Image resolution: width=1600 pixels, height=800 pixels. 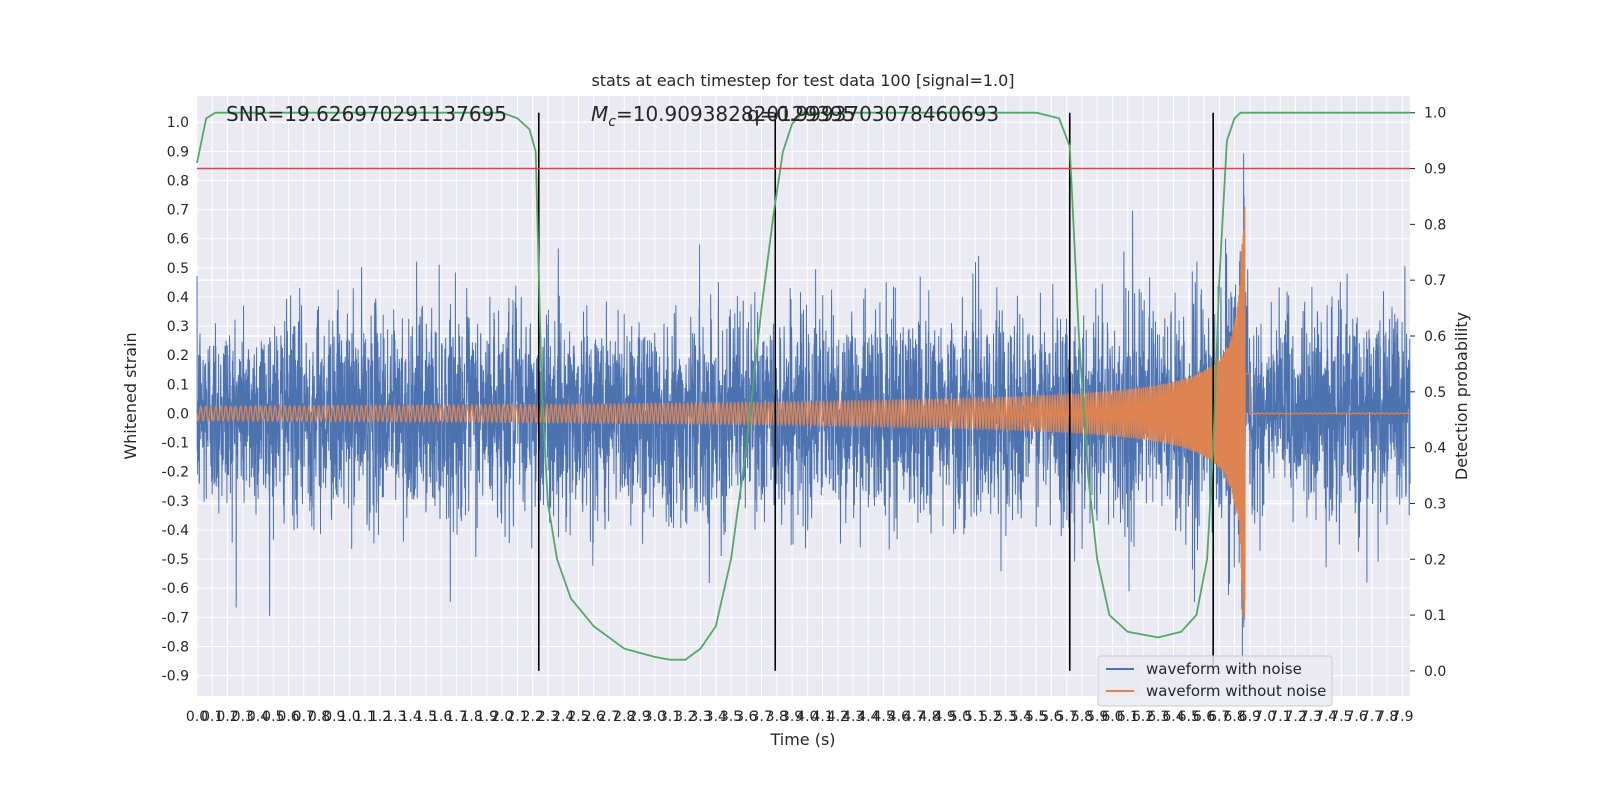 What do you see at coordinates (822, 717) in the screenshot?
I see `x-tick-label: 4.1` at bounding box center [822, 717].